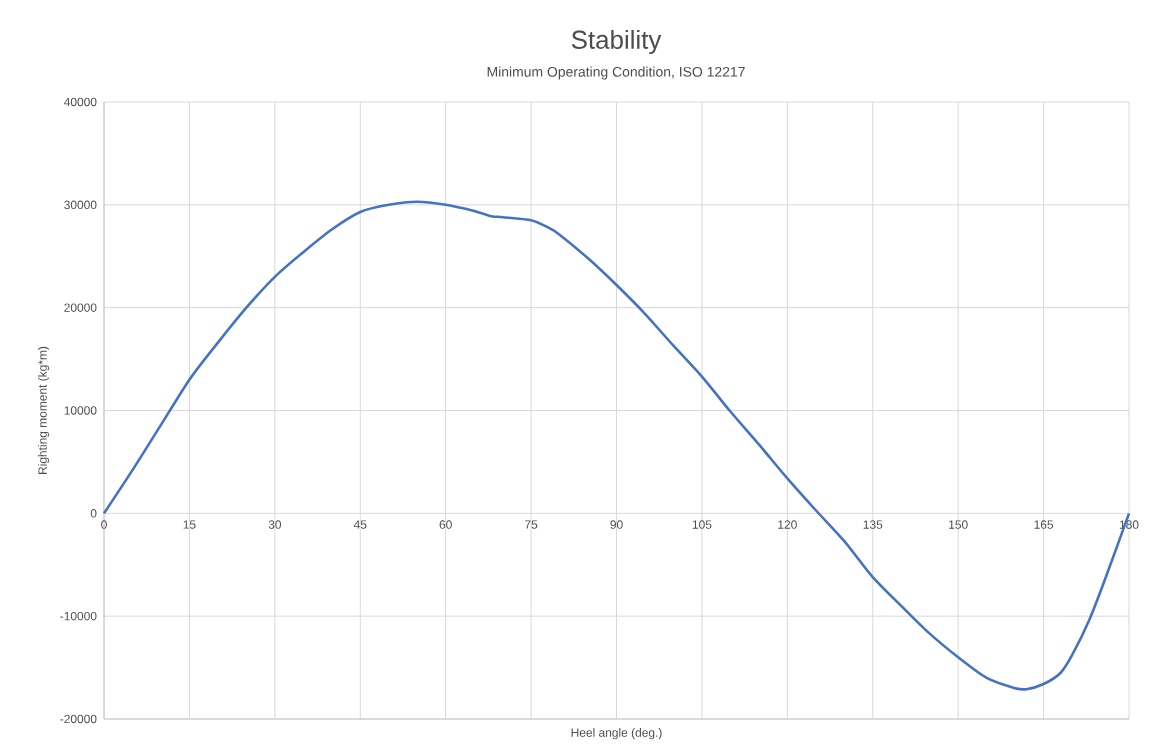 This screenshot has width=1152, height=756. Describe the element at coordinates (93, 513) in the screenshot. I see `y-tick-label: 0` at that location.